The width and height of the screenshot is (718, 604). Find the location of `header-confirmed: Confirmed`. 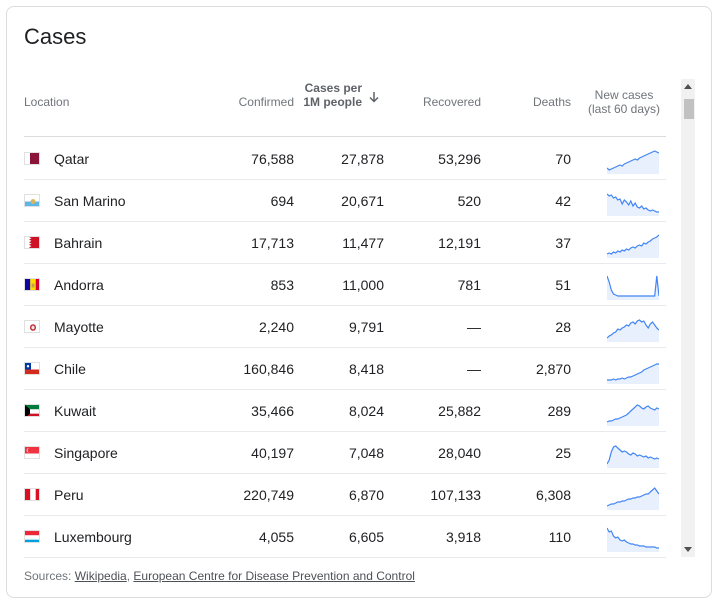

header-confirmed: Confirmed is located at coordinates (266, 102).